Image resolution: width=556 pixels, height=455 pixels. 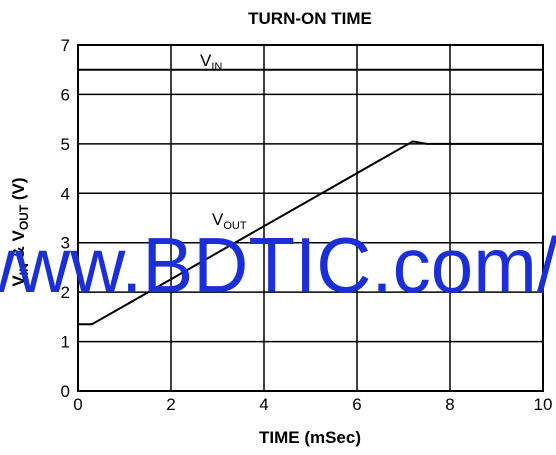 What do you see at coordinates (65, 243) in the screenshot?
I see `y-tick-label: 3` at bounding box center [65, 243].